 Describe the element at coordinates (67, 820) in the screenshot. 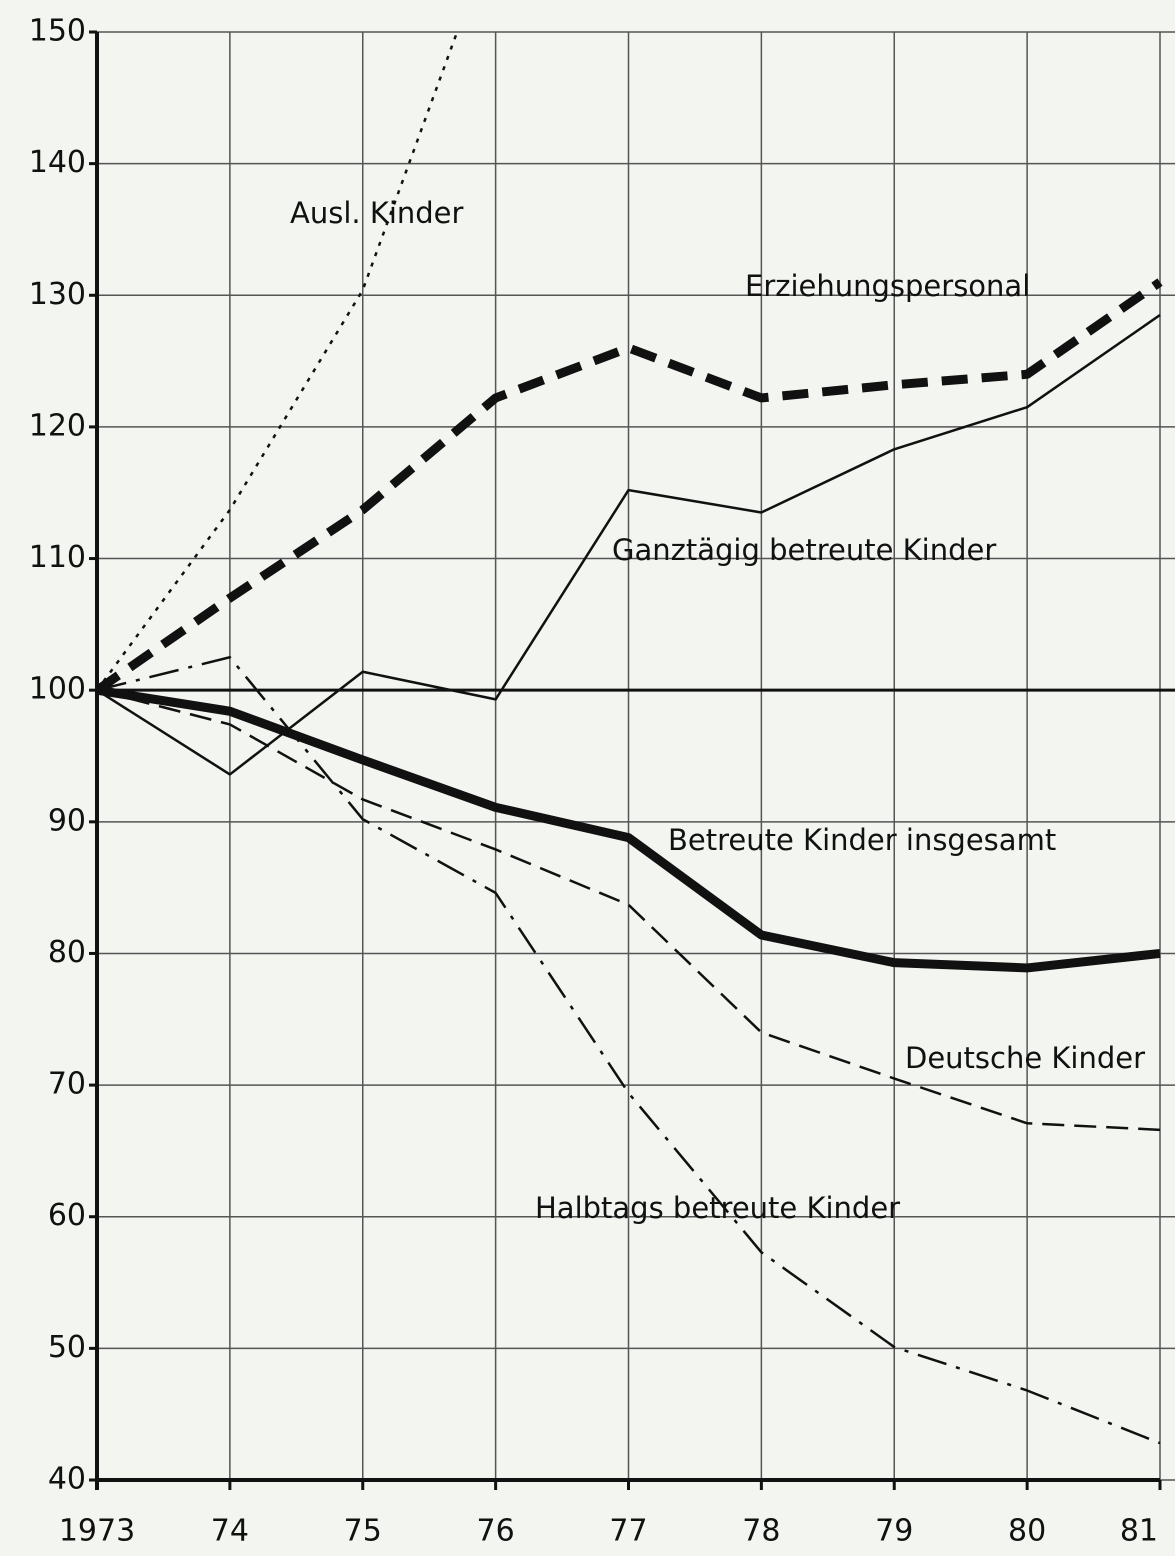

I see `y-tick-label: 90` at that location.